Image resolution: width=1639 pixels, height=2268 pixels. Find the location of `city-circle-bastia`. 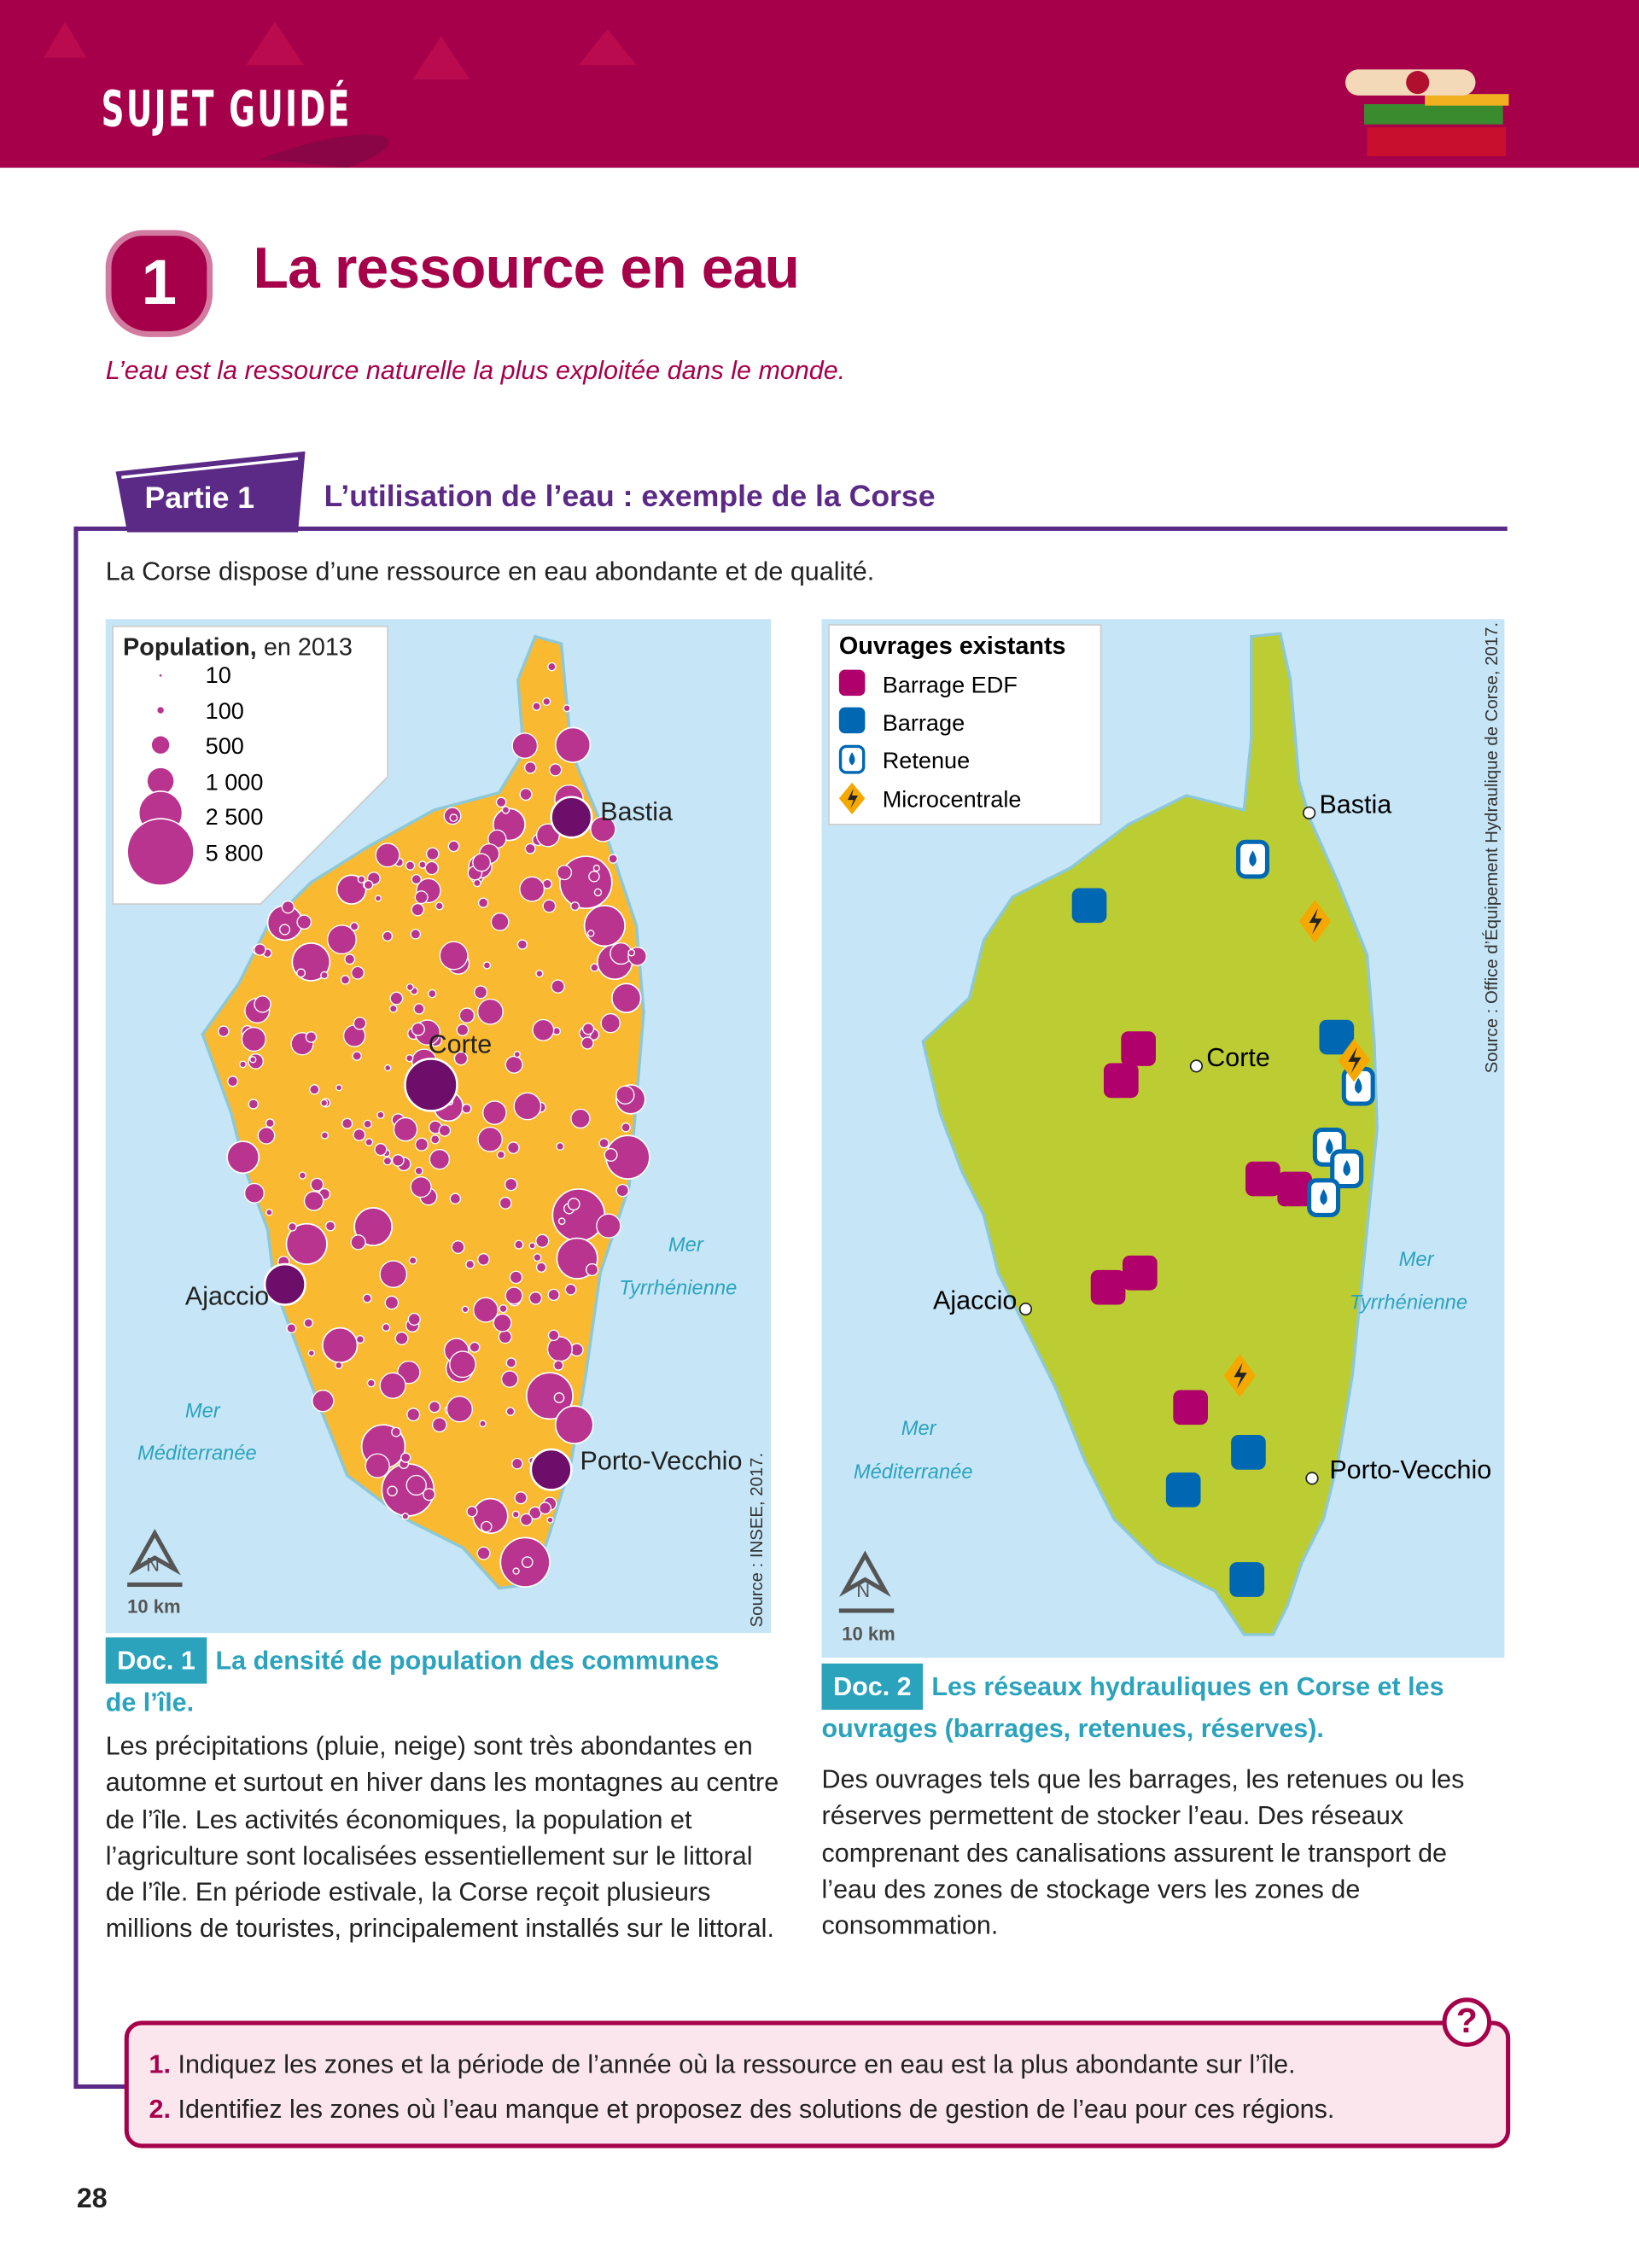

city-circle-bastia is located at coordinates (571, 817).